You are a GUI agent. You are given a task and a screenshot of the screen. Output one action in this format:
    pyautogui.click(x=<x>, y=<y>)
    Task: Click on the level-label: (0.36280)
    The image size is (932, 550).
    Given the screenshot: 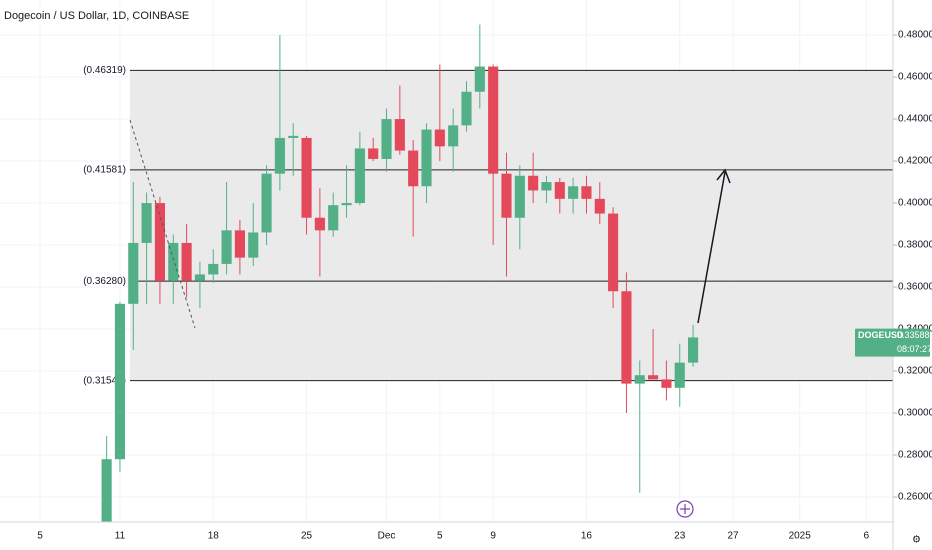 What is the action you would take?
    pyautogui.click(x=104, y=281)
    